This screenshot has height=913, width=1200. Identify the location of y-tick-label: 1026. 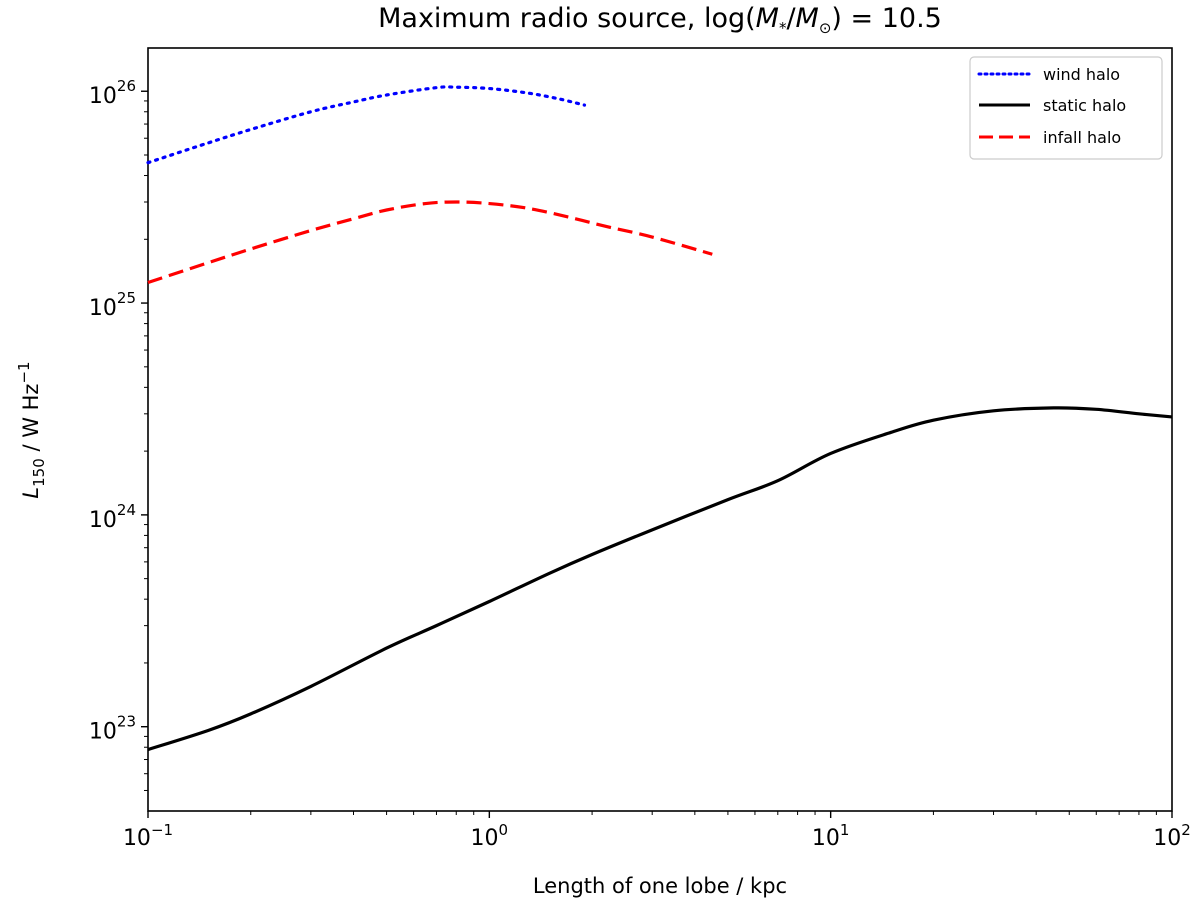
(112, 93).